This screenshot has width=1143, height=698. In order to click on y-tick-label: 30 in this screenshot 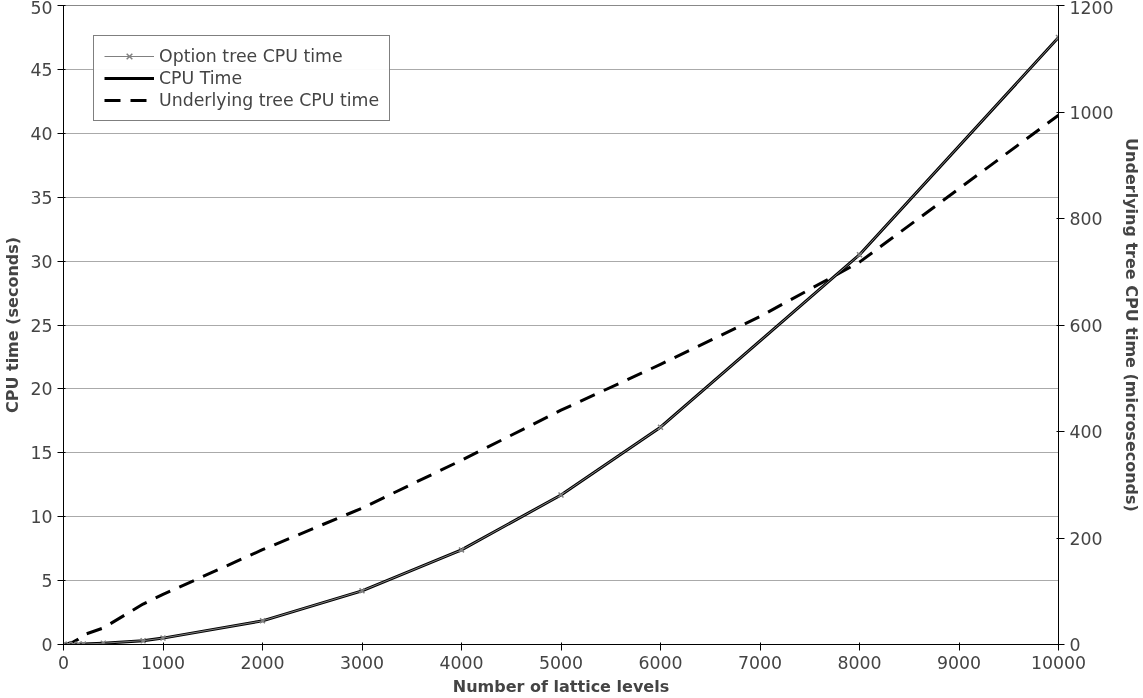, I will do `click(41, 261)`.